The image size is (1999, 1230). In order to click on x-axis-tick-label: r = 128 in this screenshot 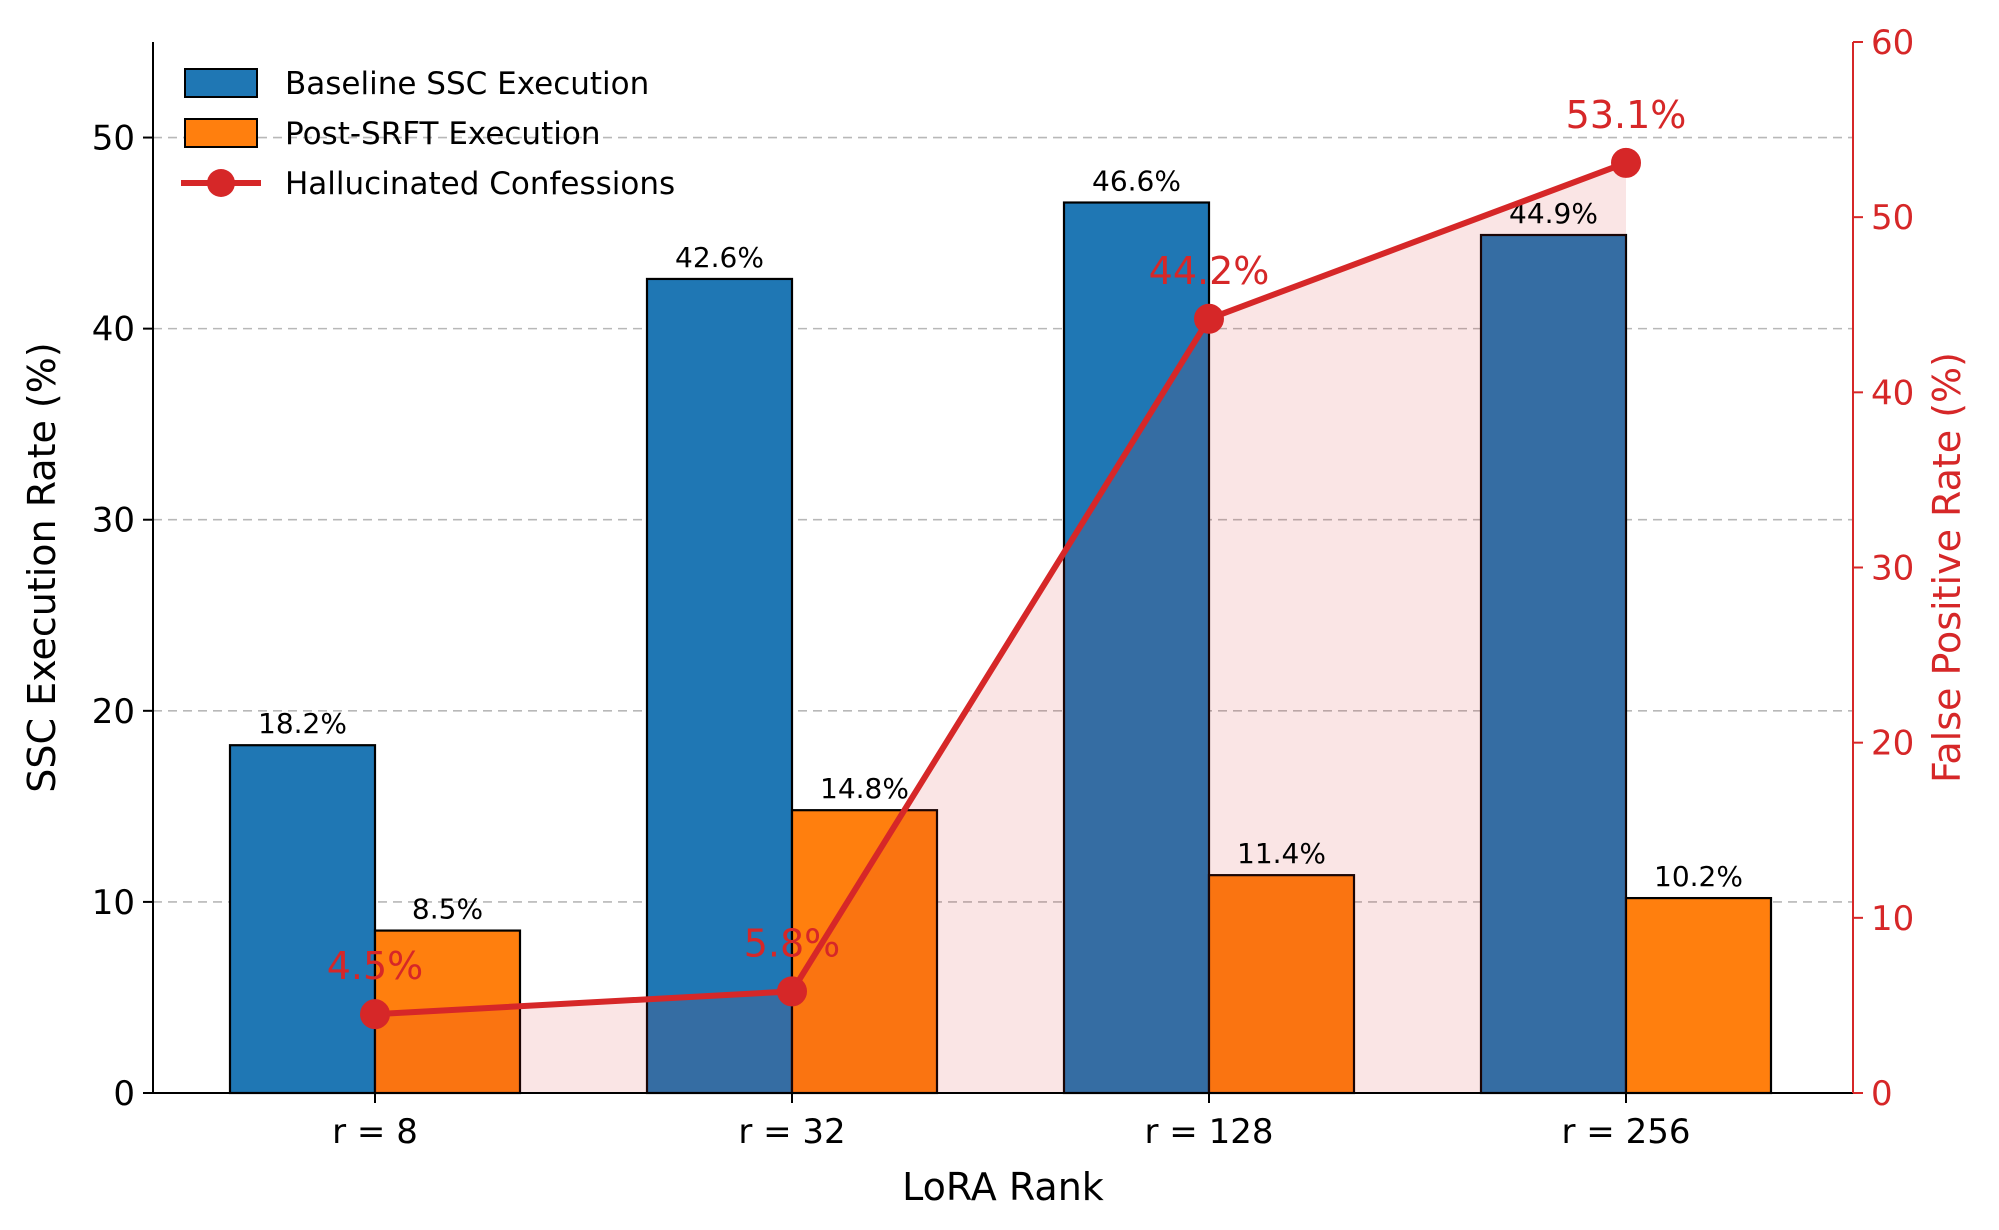, I will do `click(1209, 1132)`.